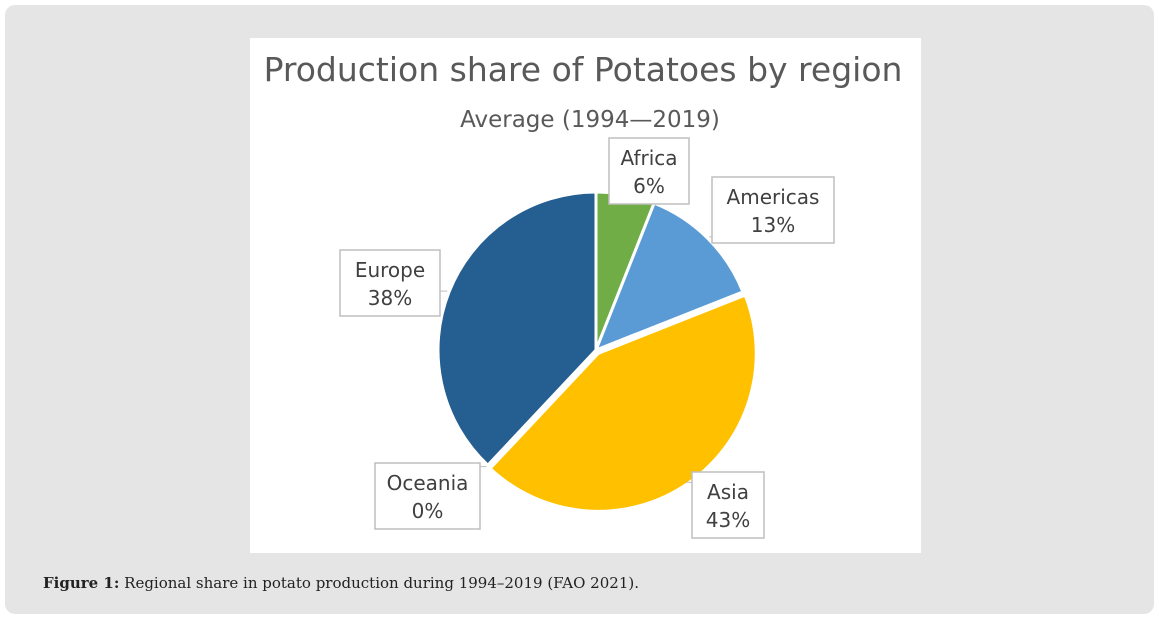 Image resolution: width=1159 pixels, height=619 pixels. Describe the element at coordinates (622, 403) in the screenshot. I see `pie-slice-asia` at that location.